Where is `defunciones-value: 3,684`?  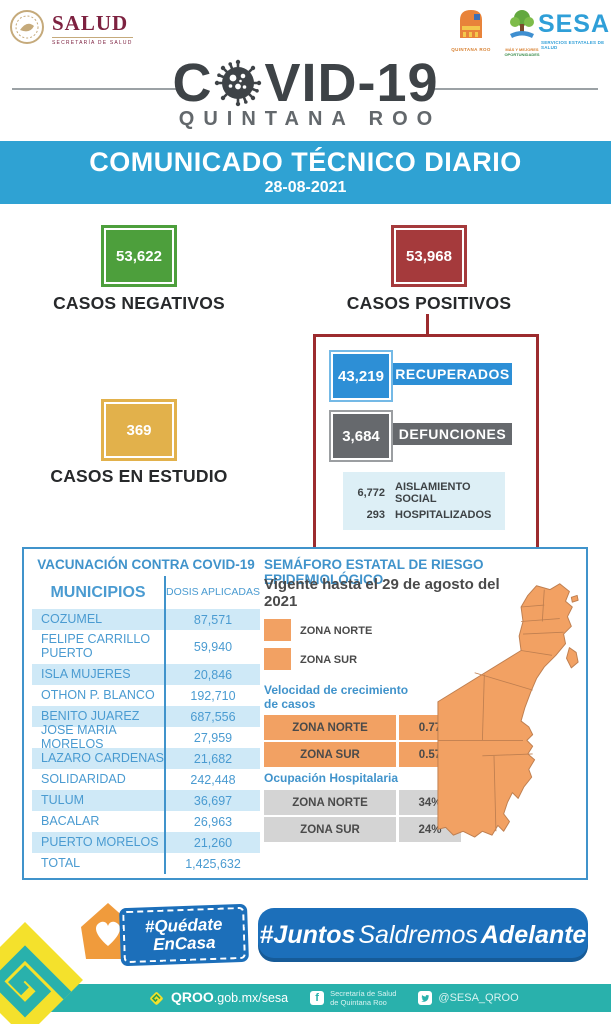
defunciones-value: 3,684 is located at coordinates (361, 436).